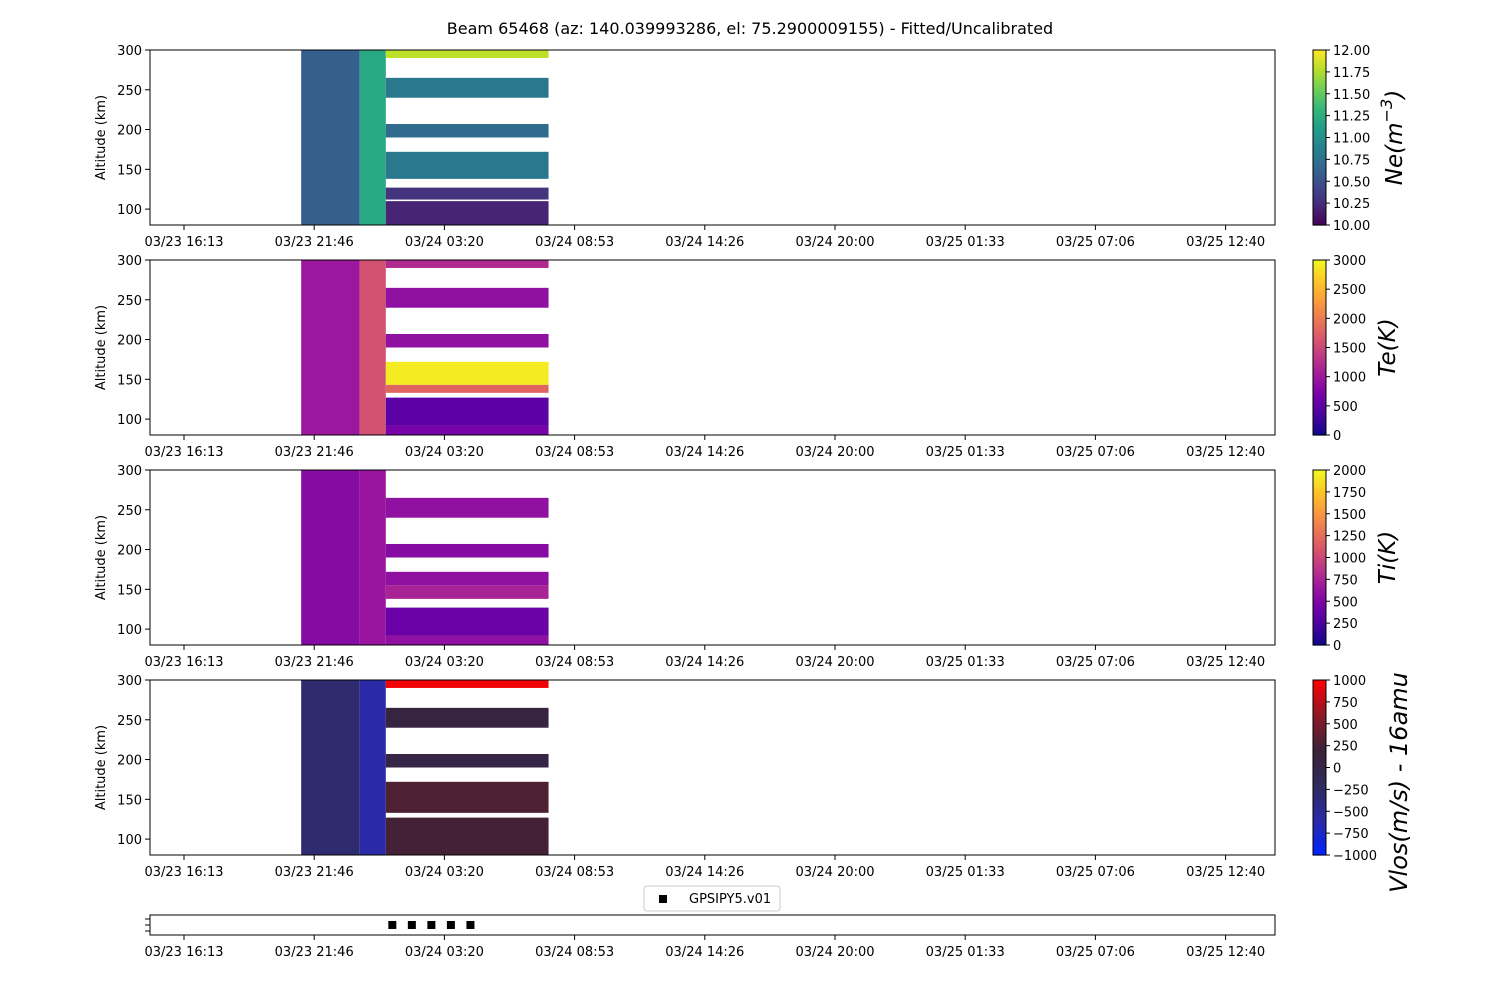  Describe the element at coordinates (1351, 812) in the screenshot. I see `colorbar-tick-label: −500` at that location.